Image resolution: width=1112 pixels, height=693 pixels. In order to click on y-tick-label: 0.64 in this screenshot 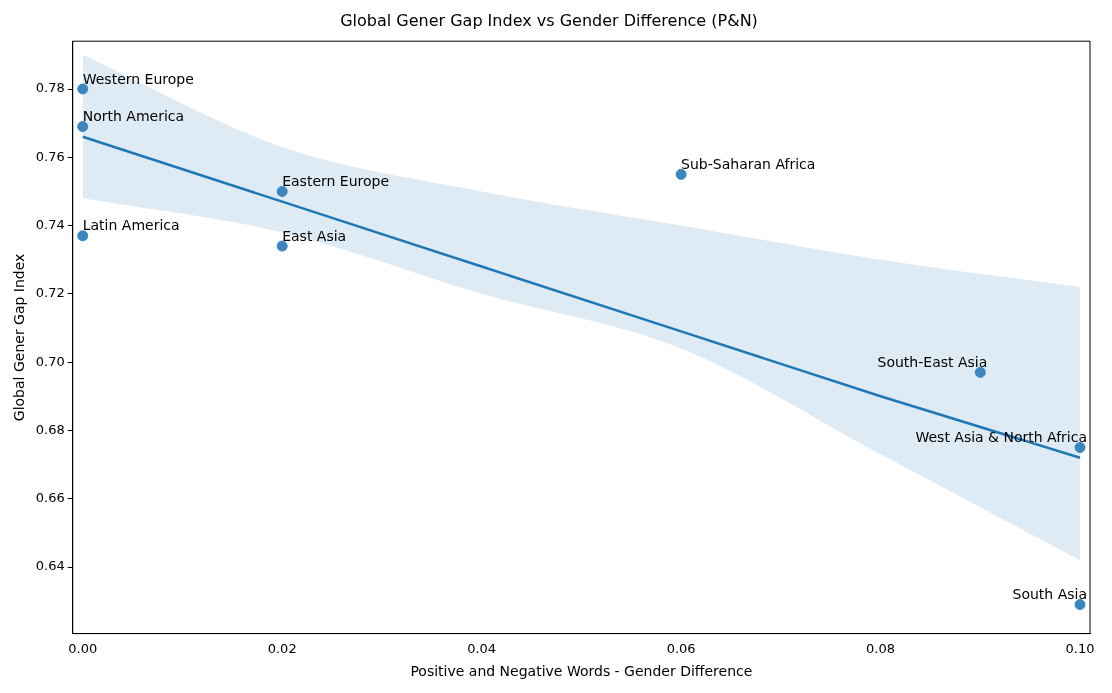, I will do `click(50, 566)`.